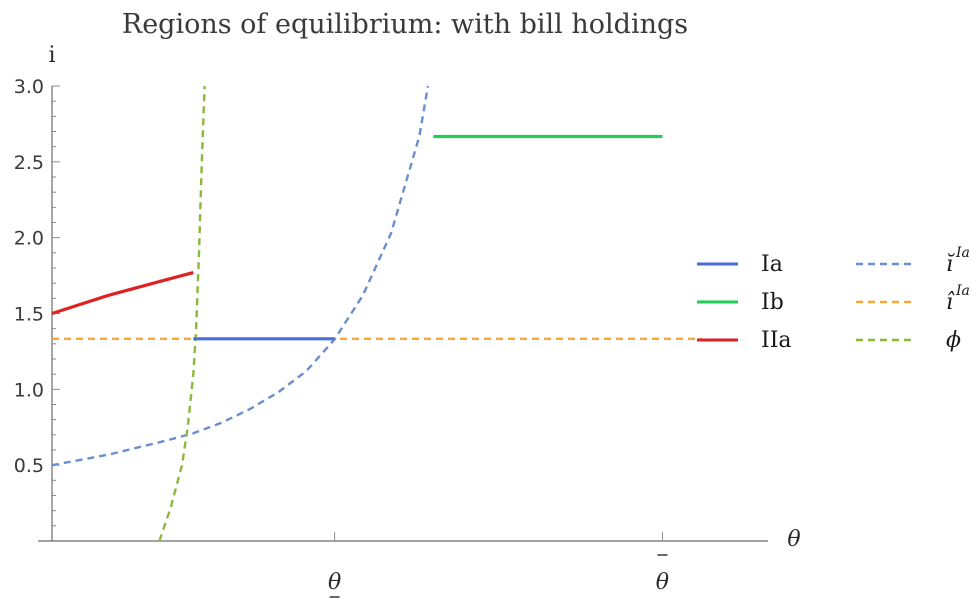 The image size is (980, 601). What do you see at coordinates (950, 264) in the screenshot?
I see `legend-label: ĭ` at bounding box center [950, 264].